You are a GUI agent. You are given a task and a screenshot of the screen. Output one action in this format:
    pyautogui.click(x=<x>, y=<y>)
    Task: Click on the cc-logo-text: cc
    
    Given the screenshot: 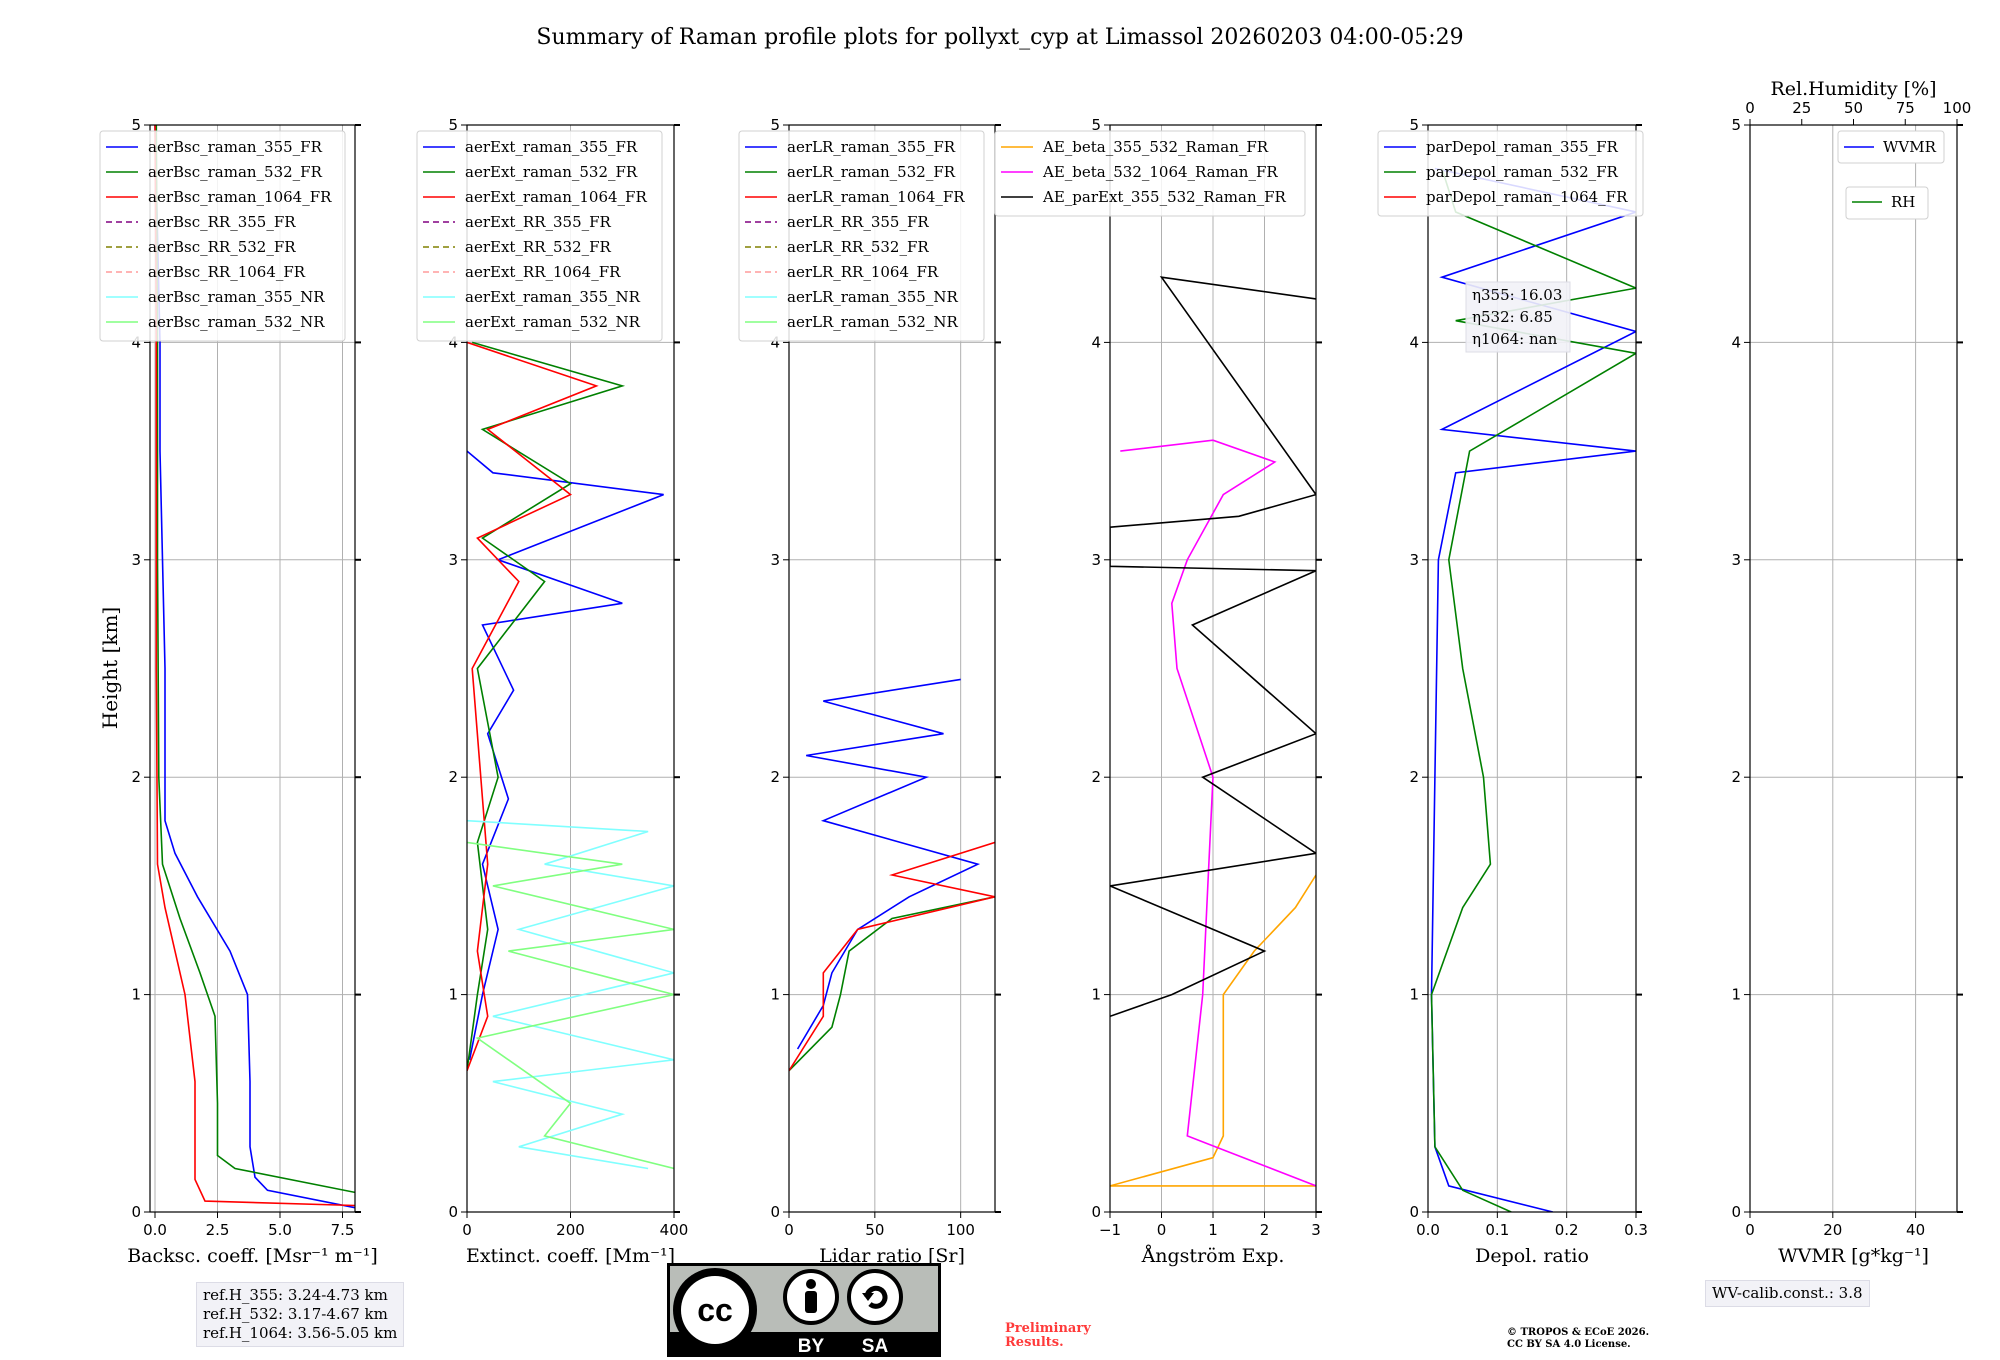 What is the action you would take?
    pyautogui.click(x=715, y=1310)
    